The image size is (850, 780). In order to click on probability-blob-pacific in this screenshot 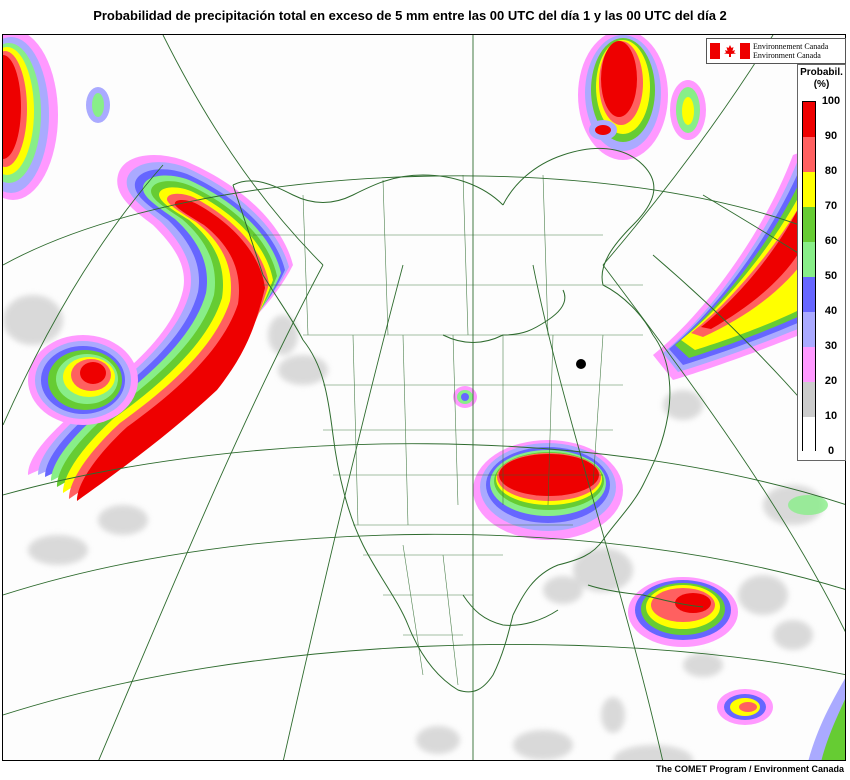, I will do `click(83, 380)`.